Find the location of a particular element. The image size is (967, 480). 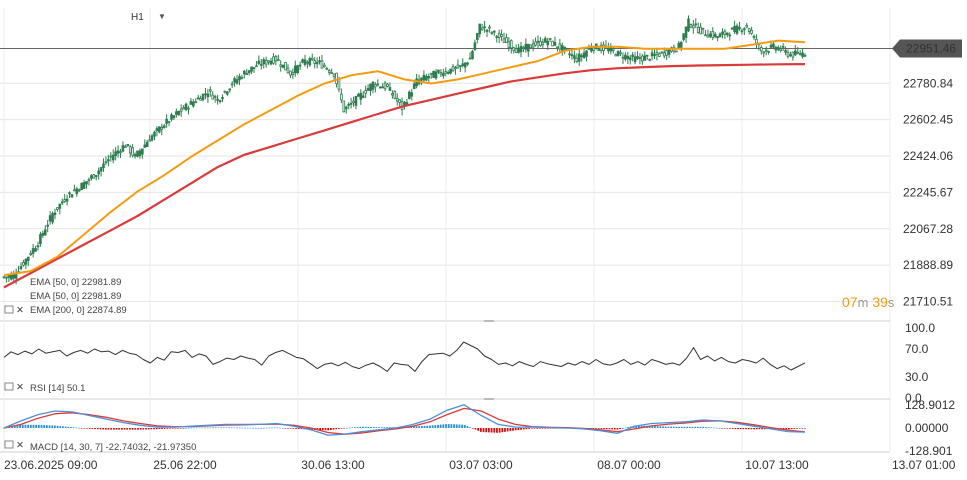

timeframe-selector: H1 is located at coordinates (137, 17).